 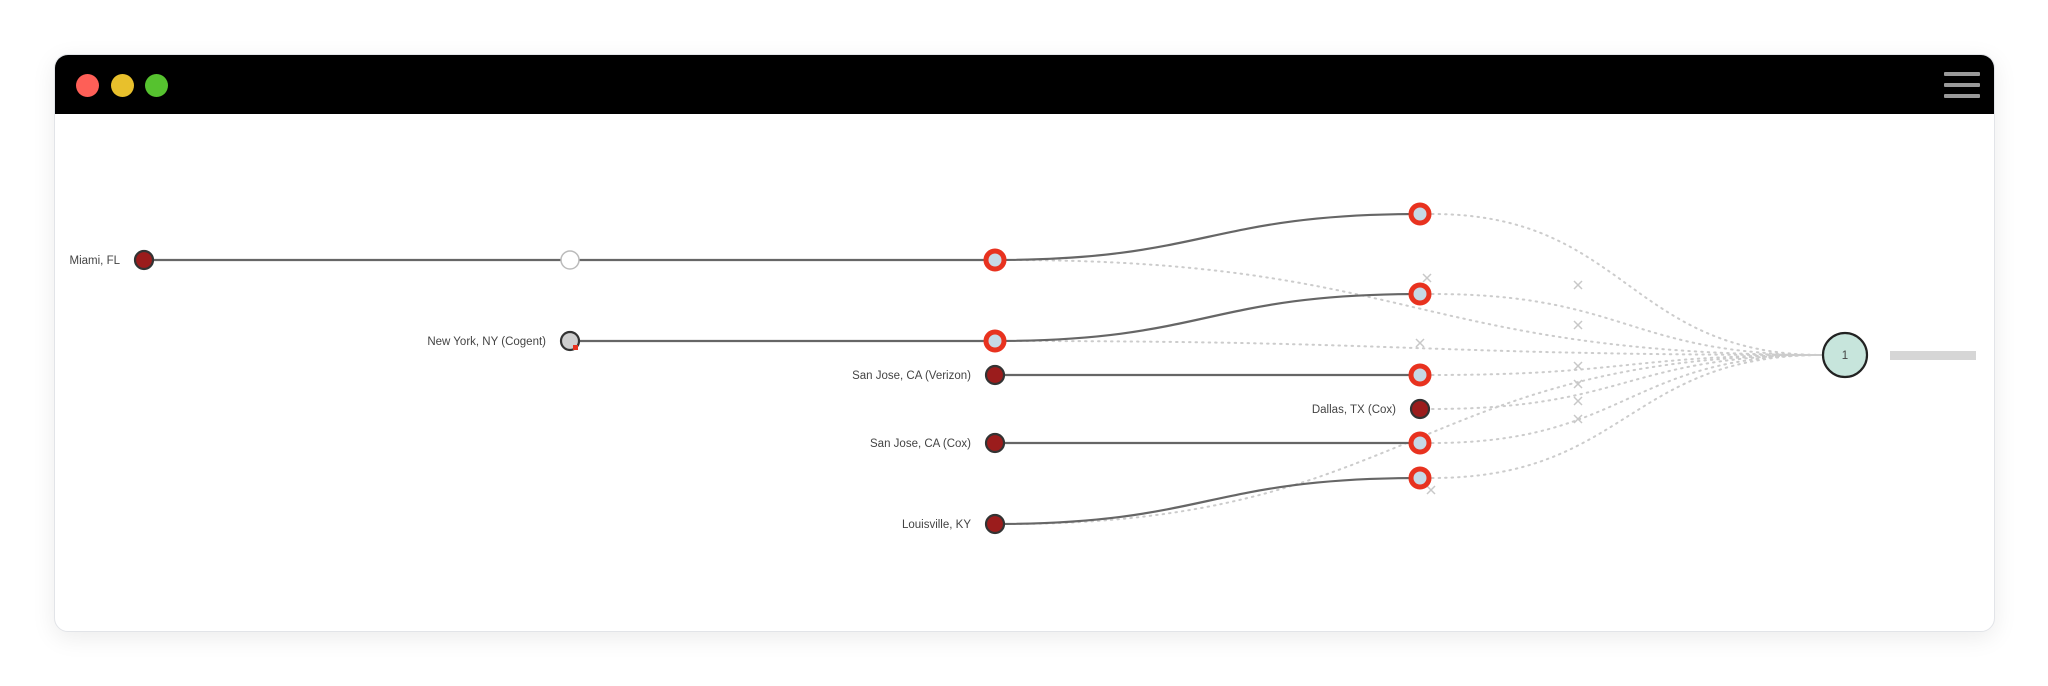 I want to click on source-label: San Jose, CA (Verizon), so click(x=911, y=376).